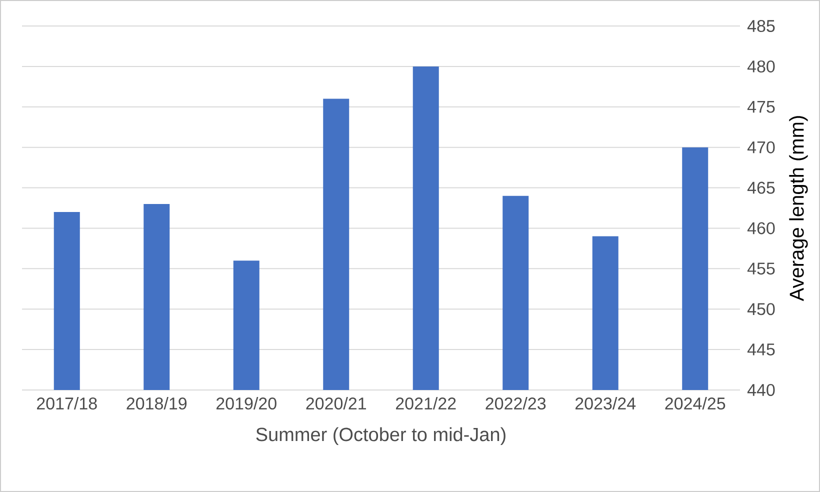 This screenshot has height=492, width=820. What do you see at coordinates (761, 309) in the screenshot?
I see `y-tick-label: 450` at bounding box center [761, 309].